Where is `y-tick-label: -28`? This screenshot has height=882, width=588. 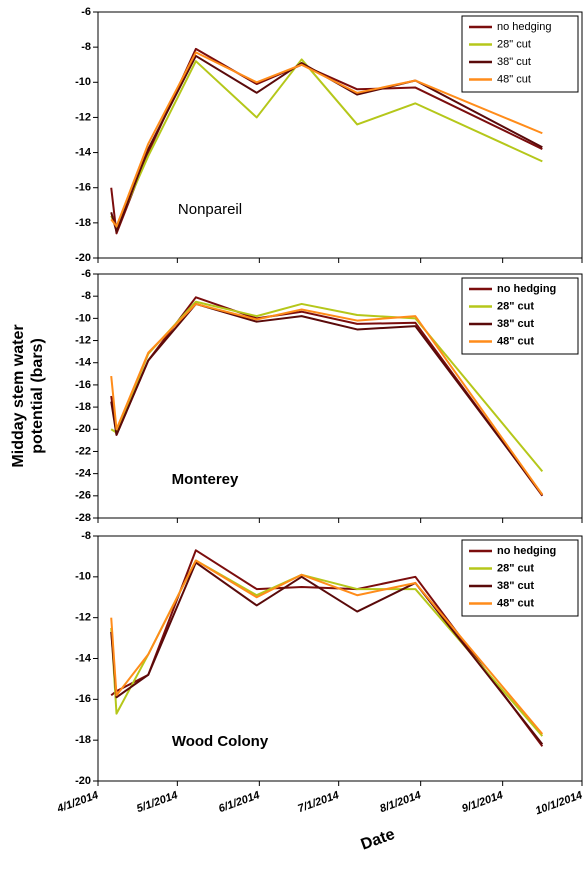
y-tick-label: -28 is located at coordinates (83, 518).